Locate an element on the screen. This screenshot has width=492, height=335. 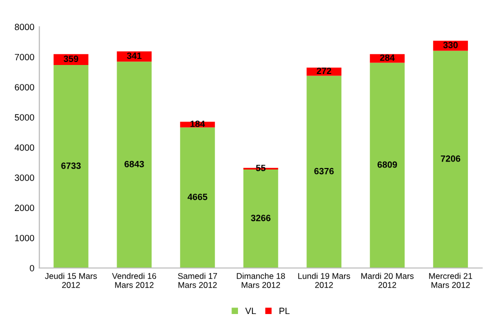
y-tick-label: 3000 is located at coordinates (24, 177).